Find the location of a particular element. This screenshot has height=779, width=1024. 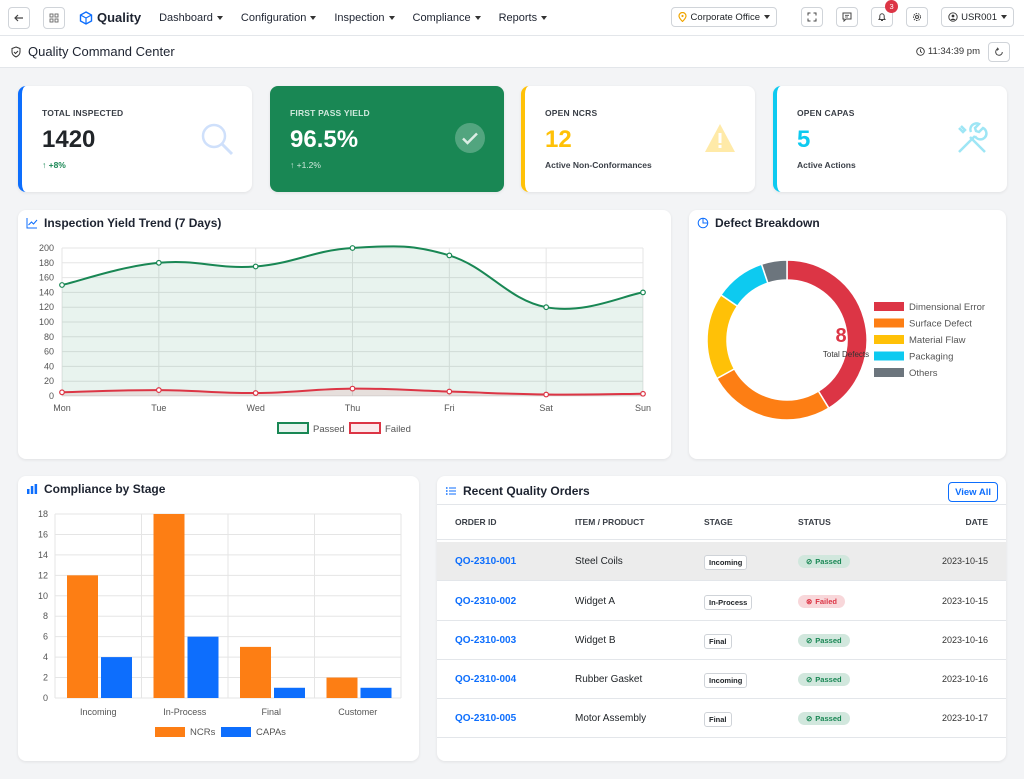

user-label: USR001 is located at coordinates (979, 17).